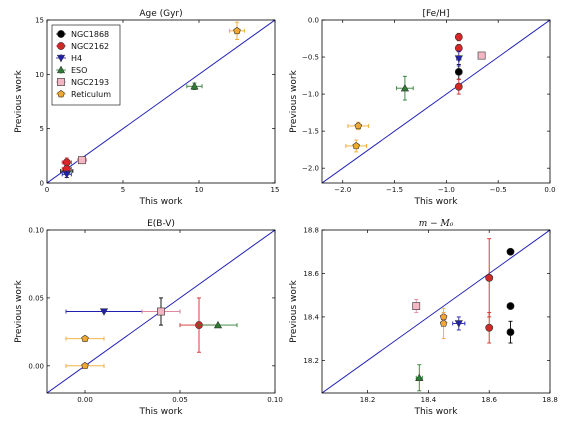 This screenshot has height=428, width=570. I want to click on y-tick-label: 0.05, so click(36, 298).